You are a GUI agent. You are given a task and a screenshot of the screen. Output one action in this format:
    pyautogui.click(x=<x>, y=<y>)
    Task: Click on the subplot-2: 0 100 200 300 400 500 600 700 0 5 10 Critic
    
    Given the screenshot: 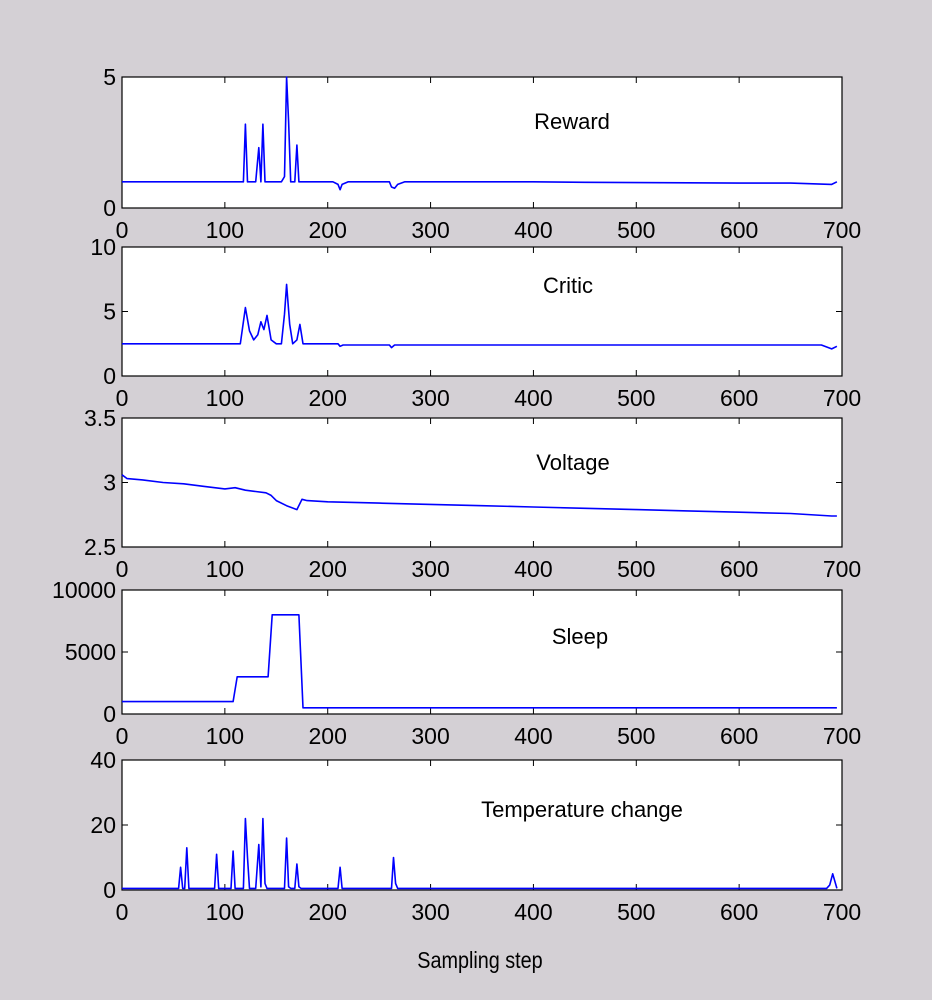 What is the action you would take?
    pyautogui.click(x=475, y=322)
    